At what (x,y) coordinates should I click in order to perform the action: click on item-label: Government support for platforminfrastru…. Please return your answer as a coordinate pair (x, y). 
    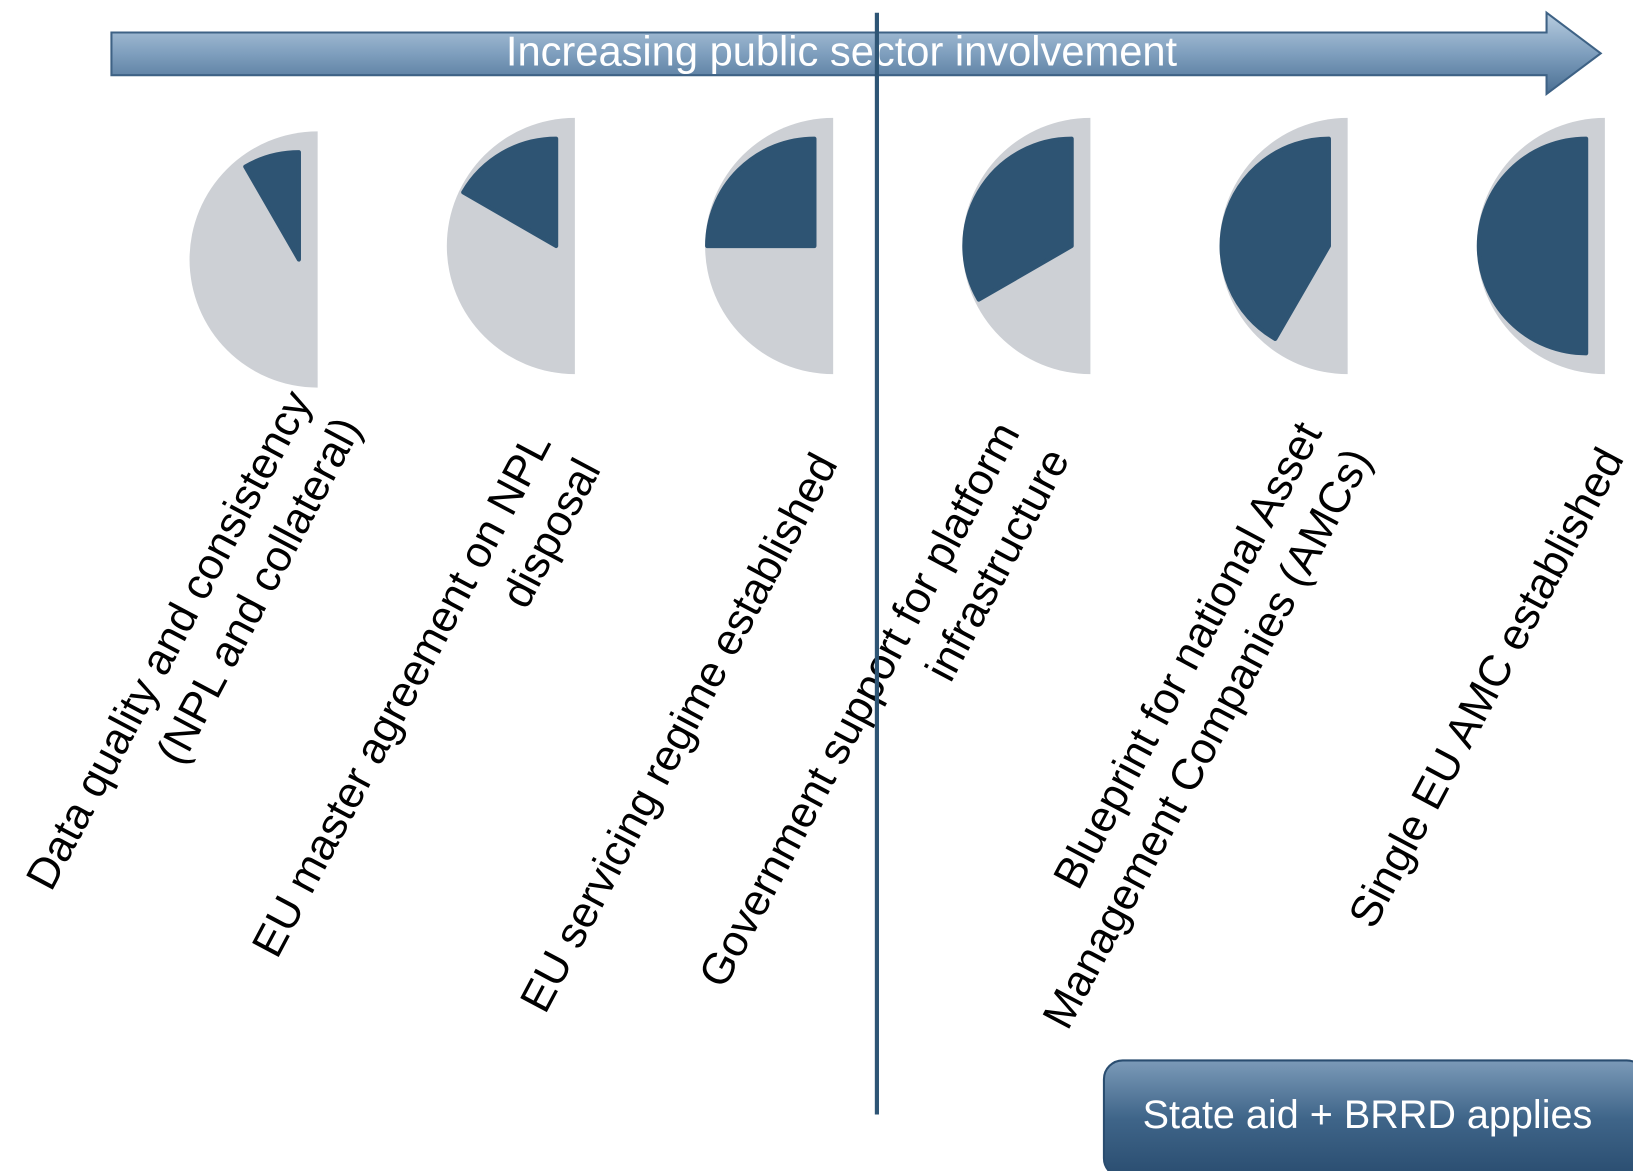
    Looking at the image, I should click on (884, 717).